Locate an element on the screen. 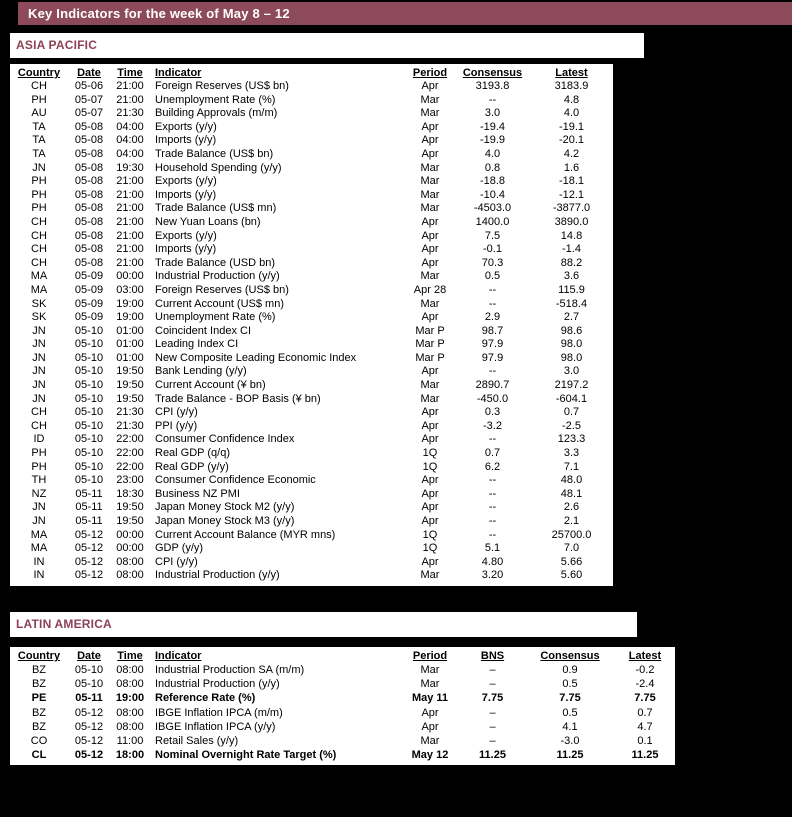  table-cell: Trade Balance (USD bn) is located at coordinates (215, 262).